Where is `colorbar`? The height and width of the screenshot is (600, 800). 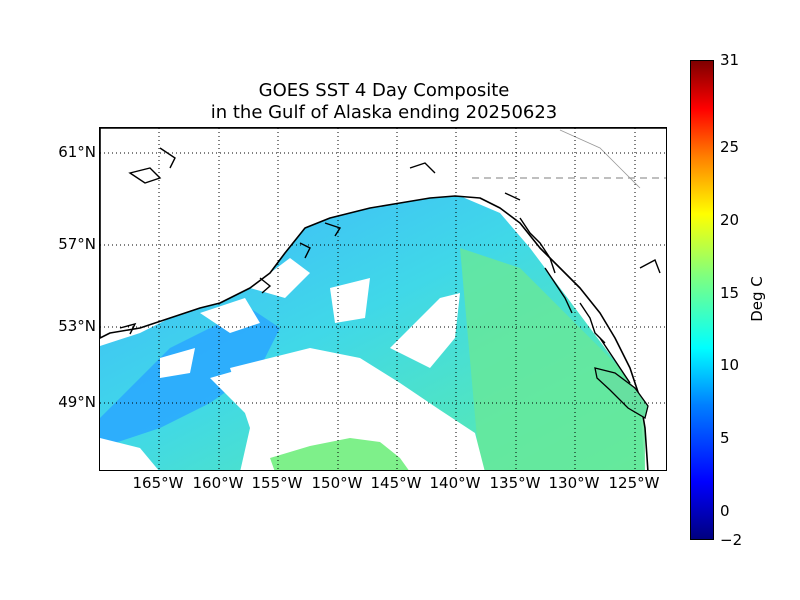 colorbar is located at coordinates (702, 300).